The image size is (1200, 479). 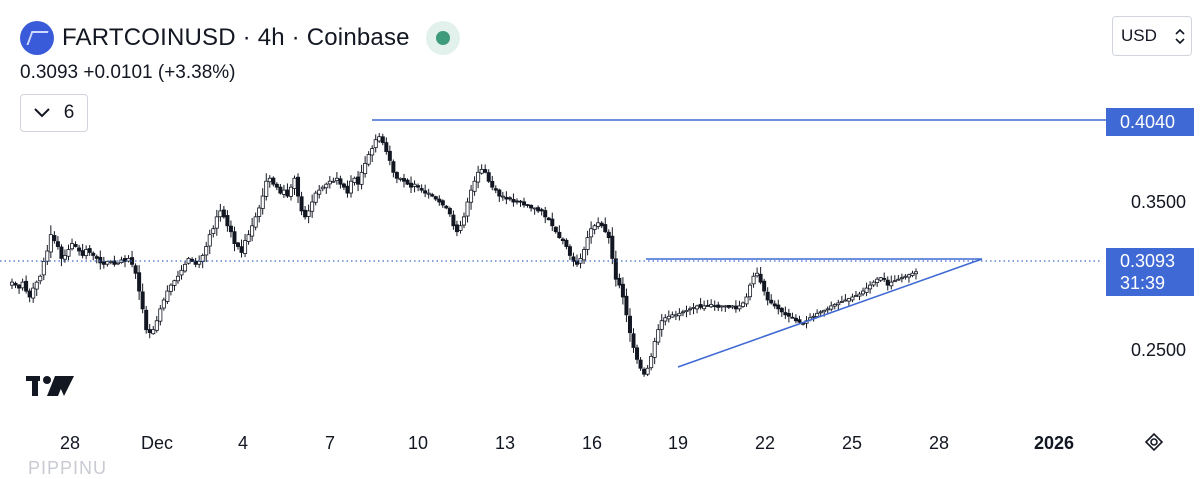 What do you see at coordinates (1148, 261) in the screenshot?
I see `last-price-value: 0.3093` at bounding box center [1148, 261].